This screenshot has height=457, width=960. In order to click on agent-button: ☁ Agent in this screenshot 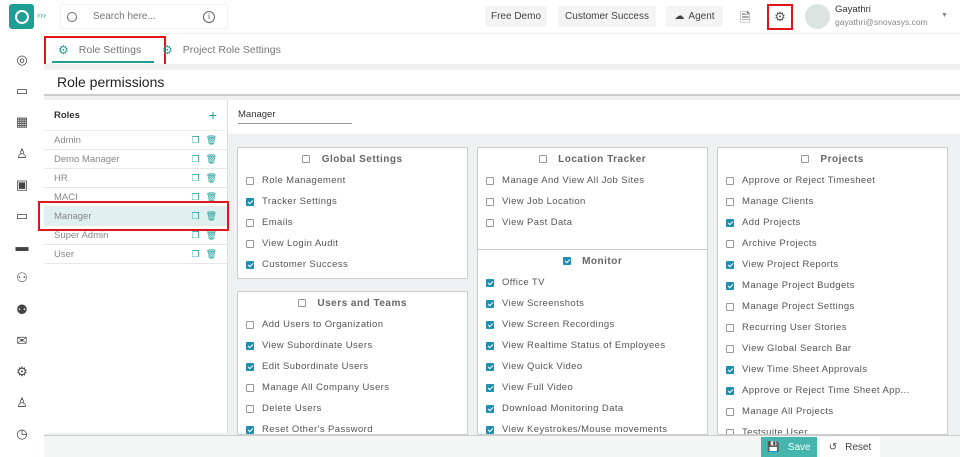, I will do `click(694, 16)`.